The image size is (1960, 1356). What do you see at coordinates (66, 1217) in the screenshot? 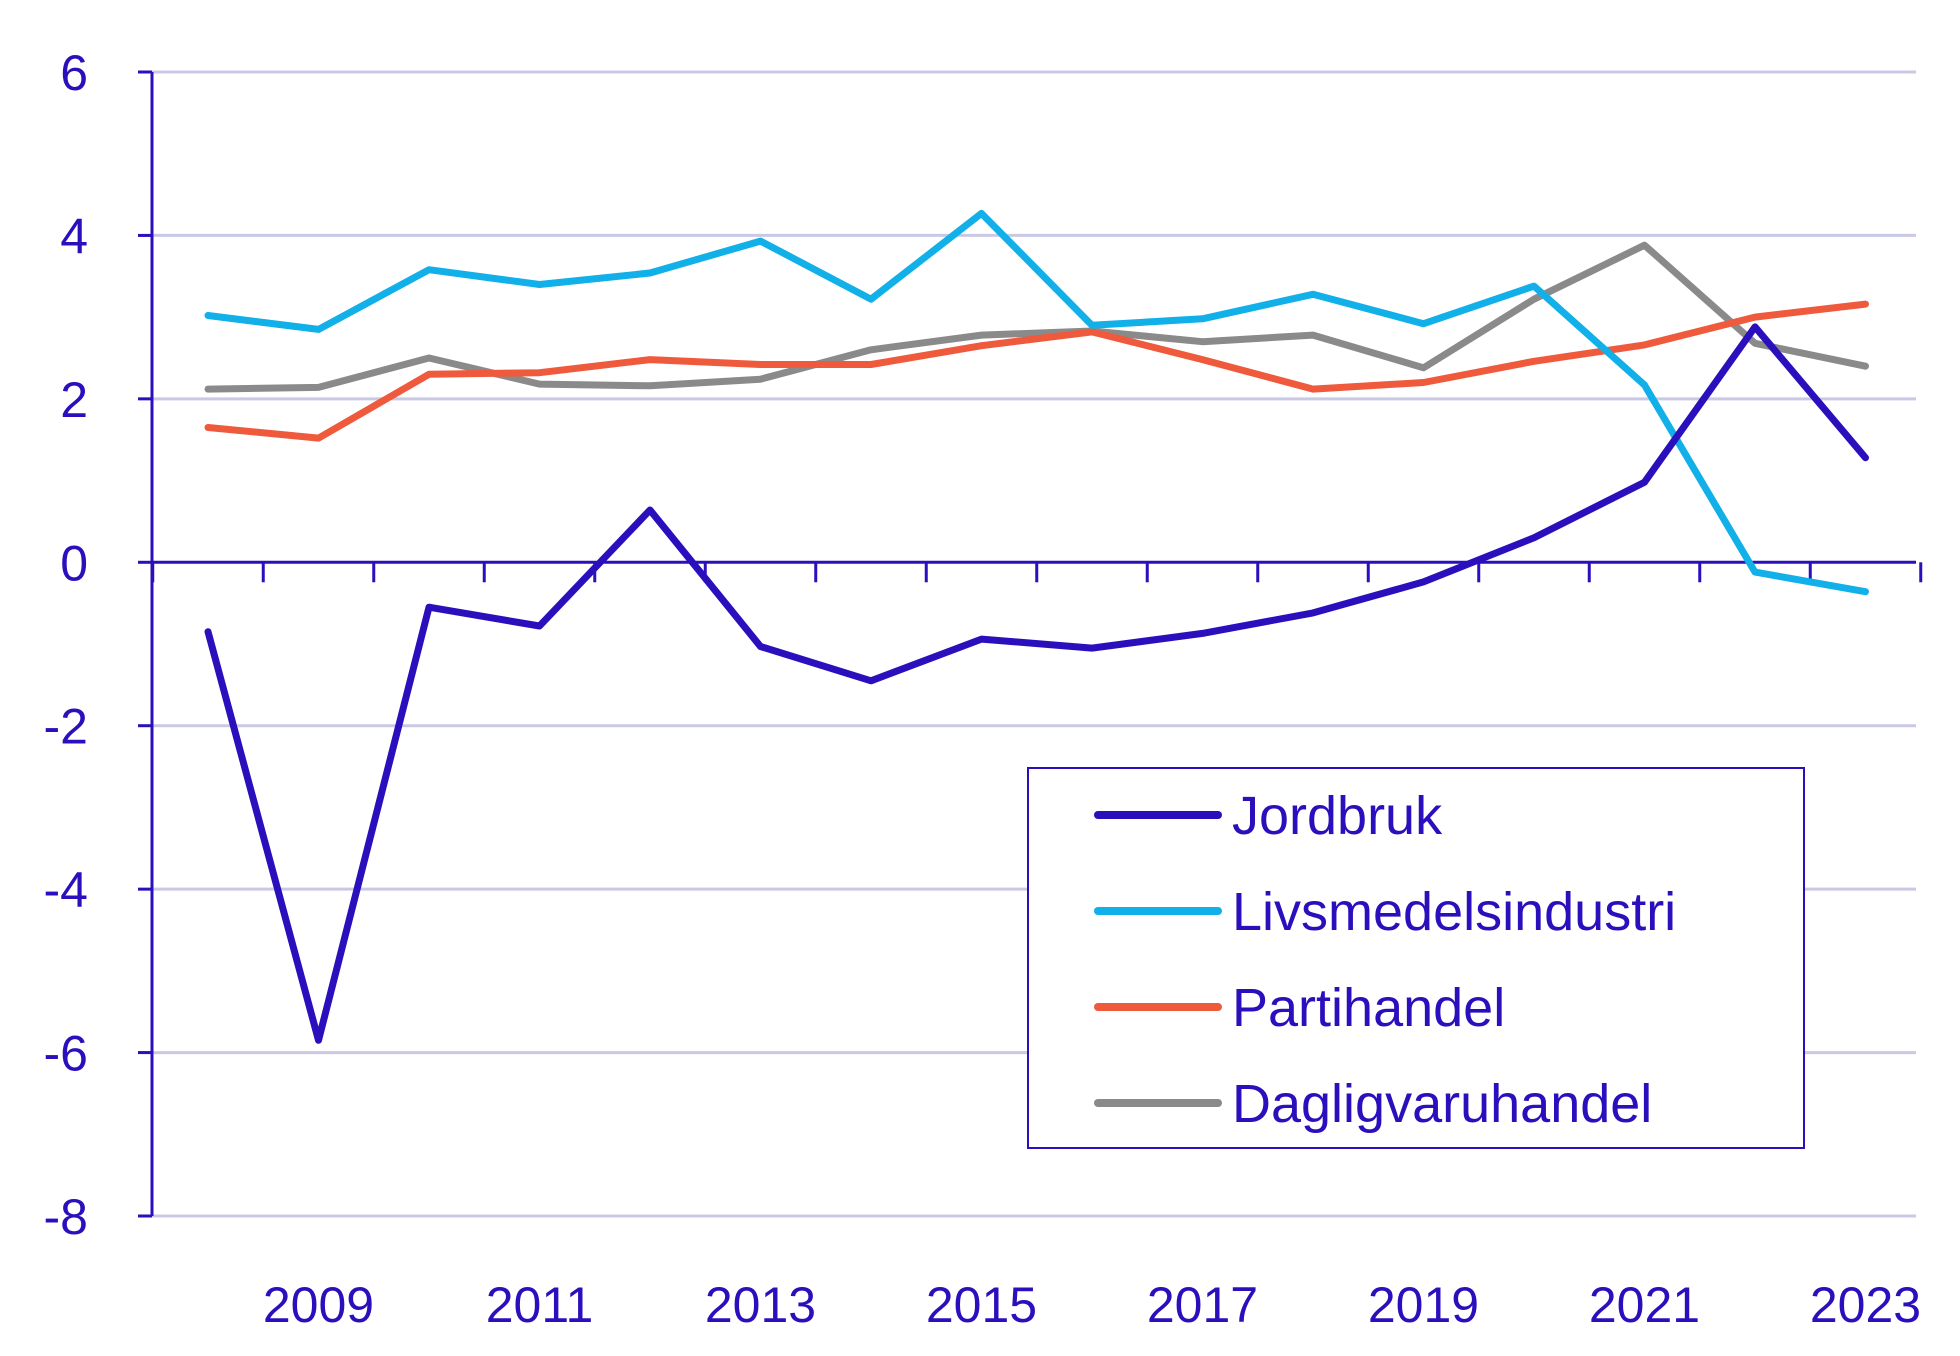
I see `y-tick-label: -8` at bounding box center [66, 1217].